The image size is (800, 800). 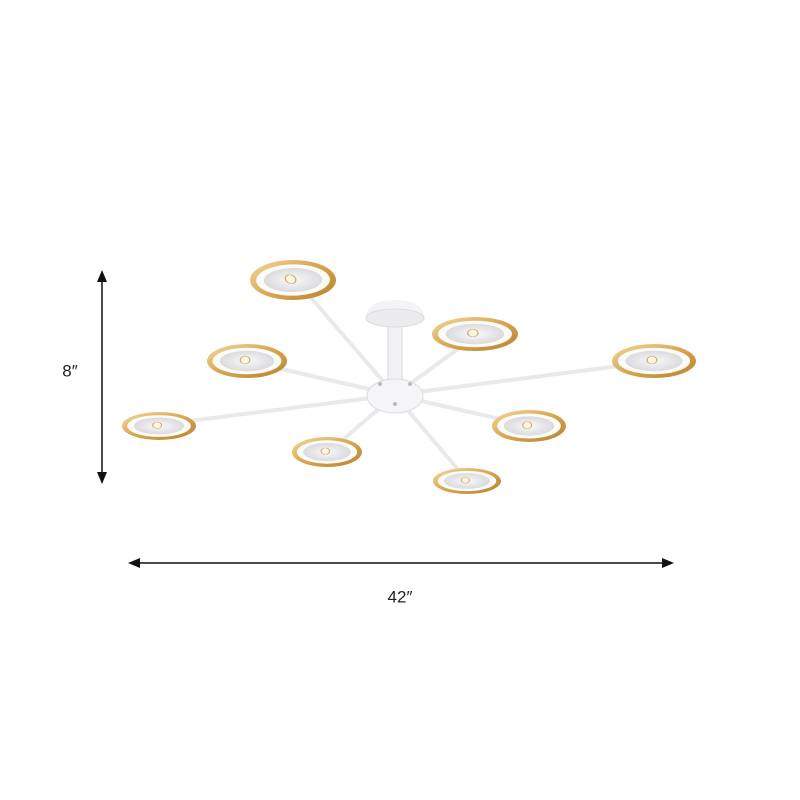 What do you see at coordinates (102, 377) in the screenshot?
I see `height-arrow` at bounding box center [102, 377].